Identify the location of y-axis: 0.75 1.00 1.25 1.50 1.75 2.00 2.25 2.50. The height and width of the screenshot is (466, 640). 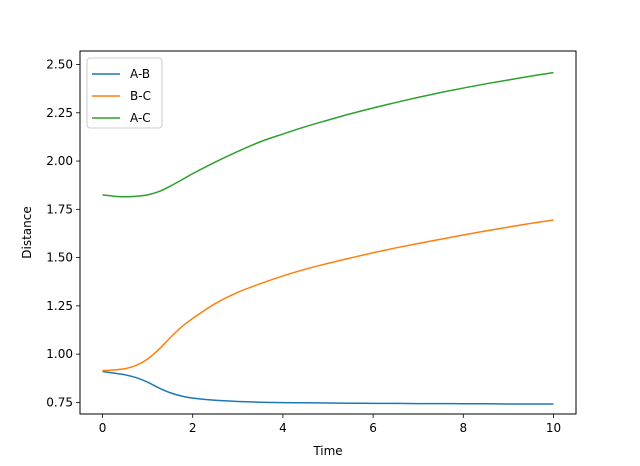
(63, 233).